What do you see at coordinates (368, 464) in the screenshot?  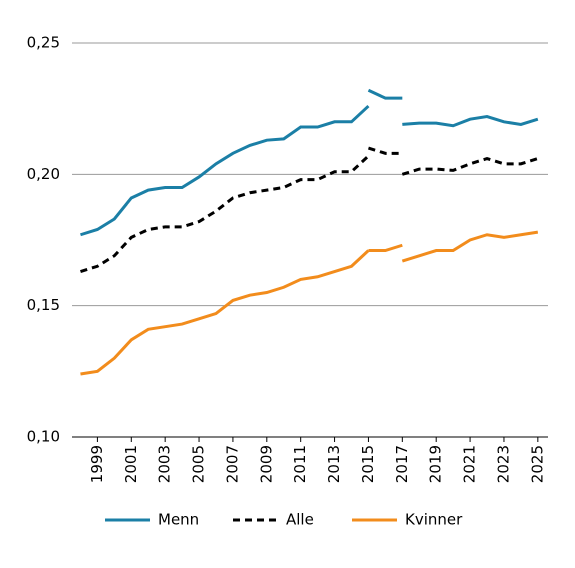 I see `x-tick-label: 2015` at bounding box center [368, 464].